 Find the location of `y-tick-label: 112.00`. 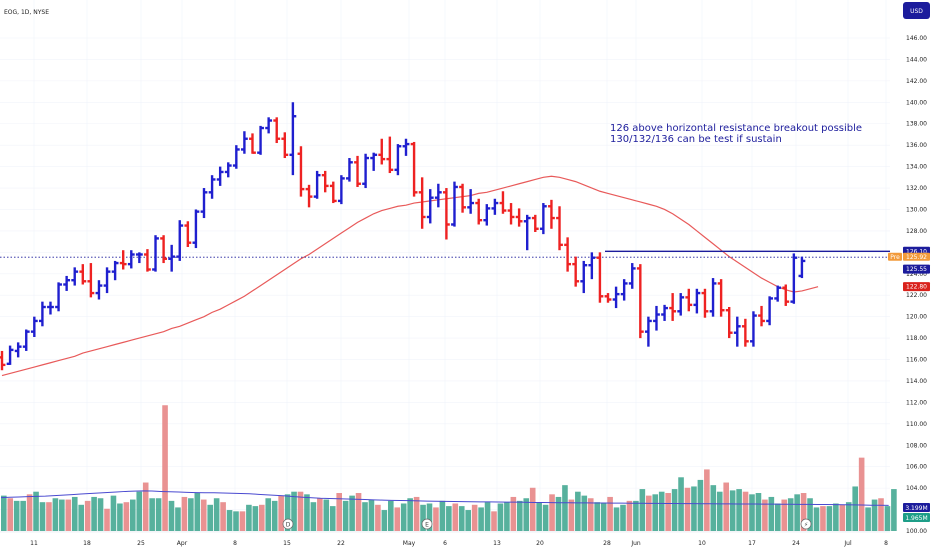

y-tick-label: 112.00 is located at coordinates (916, 402).